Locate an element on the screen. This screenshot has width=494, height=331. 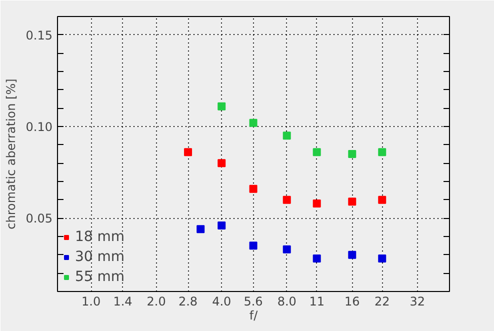
x-tick-label: 5.6 is located at coordinates (253, 301).